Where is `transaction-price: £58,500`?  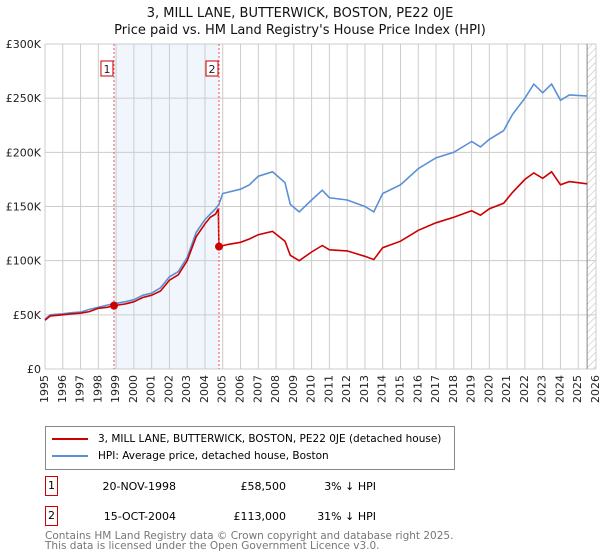 transaction-price: £58,500 is located at coordinates (263, 486).